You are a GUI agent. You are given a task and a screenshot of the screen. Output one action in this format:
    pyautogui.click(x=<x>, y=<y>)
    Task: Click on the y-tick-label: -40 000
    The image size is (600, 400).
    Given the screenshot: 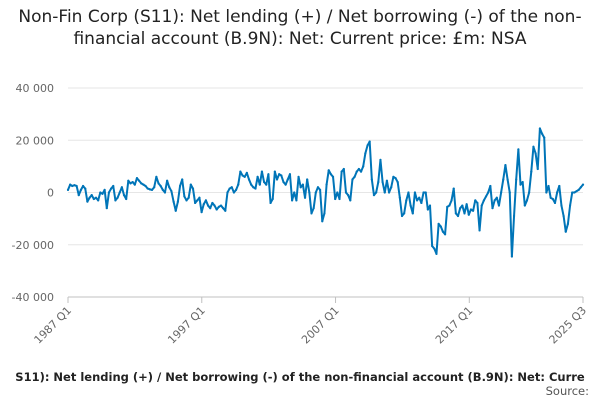 What is the action you would take?
    pyautogui.click(x=33, y=297)
    